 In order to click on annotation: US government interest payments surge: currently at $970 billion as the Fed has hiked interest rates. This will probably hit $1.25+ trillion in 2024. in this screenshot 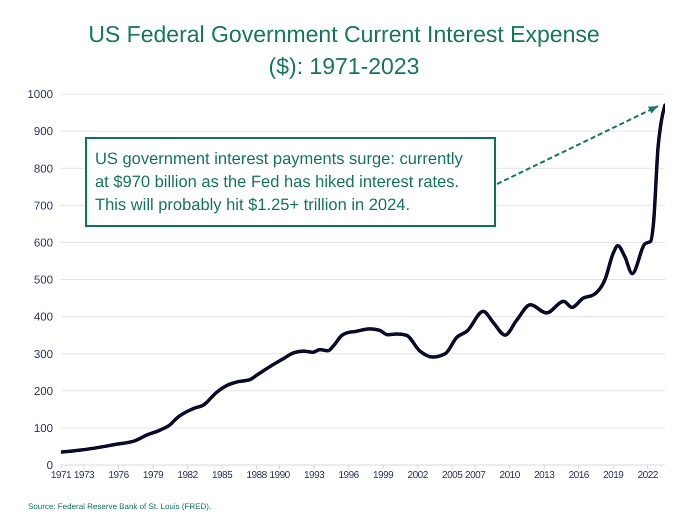, I will do `click(279, 182)`.